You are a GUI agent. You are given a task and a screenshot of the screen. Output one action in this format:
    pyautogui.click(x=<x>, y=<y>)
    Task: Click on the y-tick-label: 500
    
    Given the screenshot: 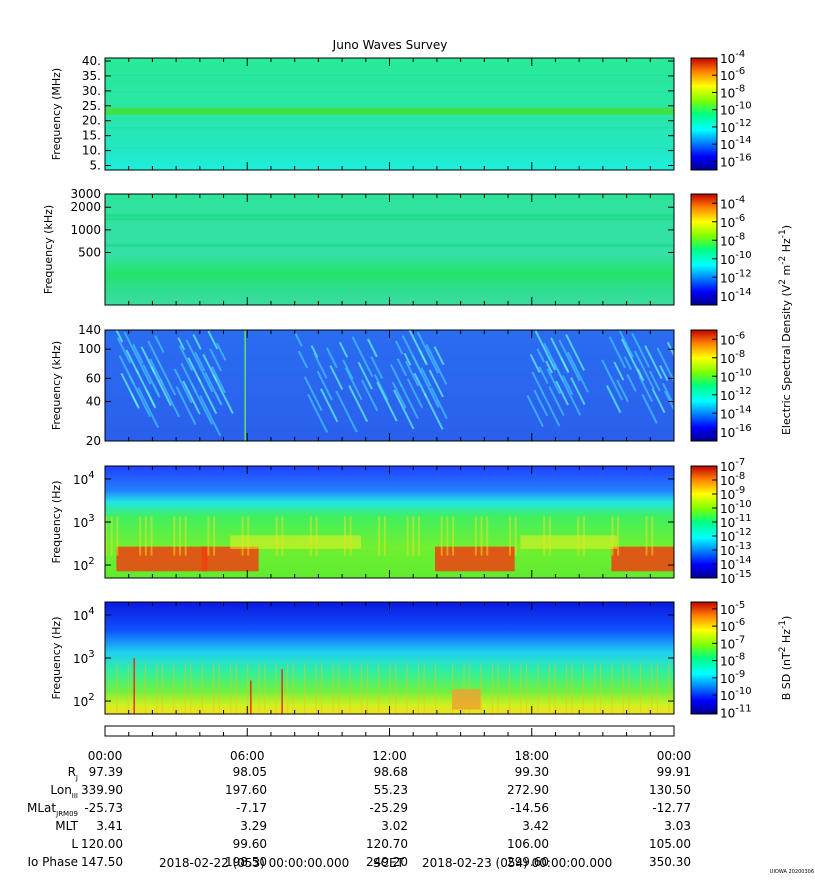 What is the action you would take?
    pyautogui.click(x=89, y=252)
    